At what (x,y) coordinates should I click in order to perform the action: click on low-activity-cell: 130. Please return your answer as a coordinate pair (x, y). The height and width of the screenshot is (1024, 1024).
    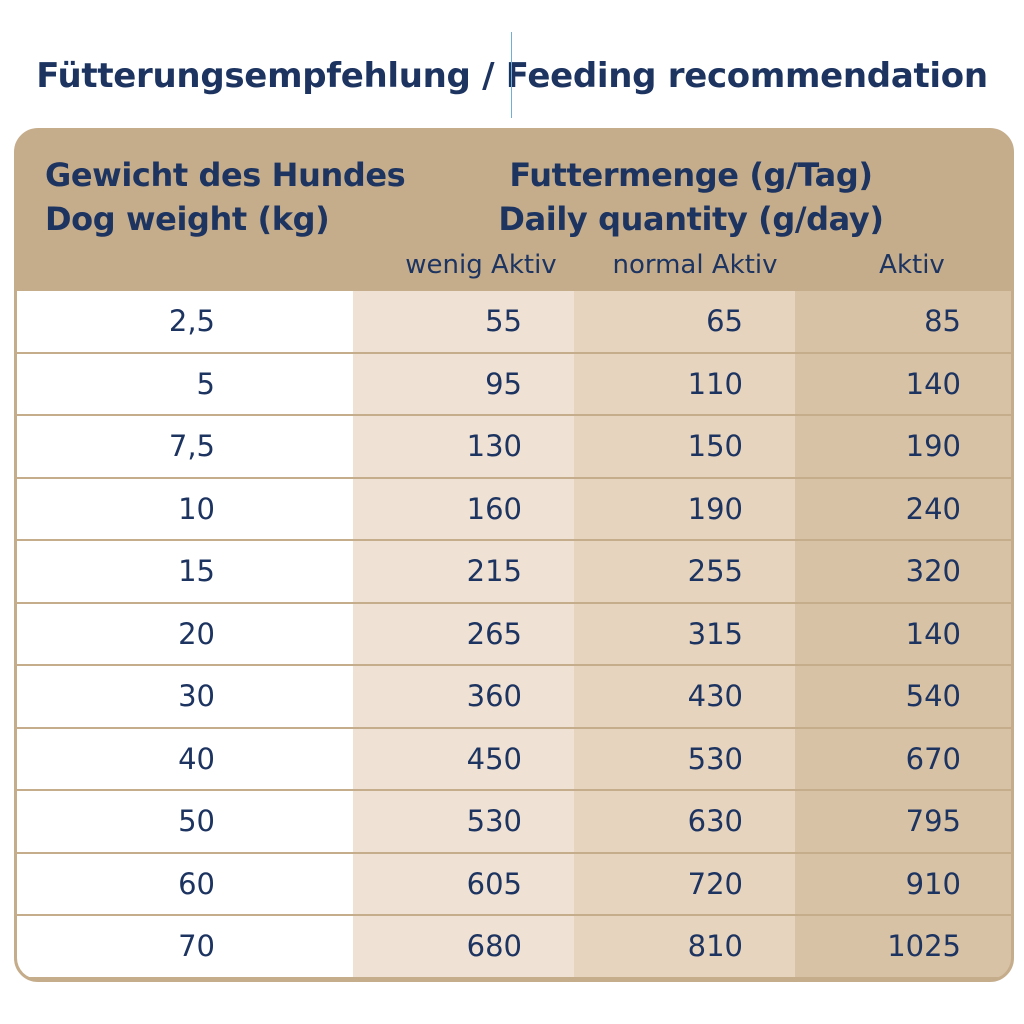
    Looking at the image, I should click on (463, 446).